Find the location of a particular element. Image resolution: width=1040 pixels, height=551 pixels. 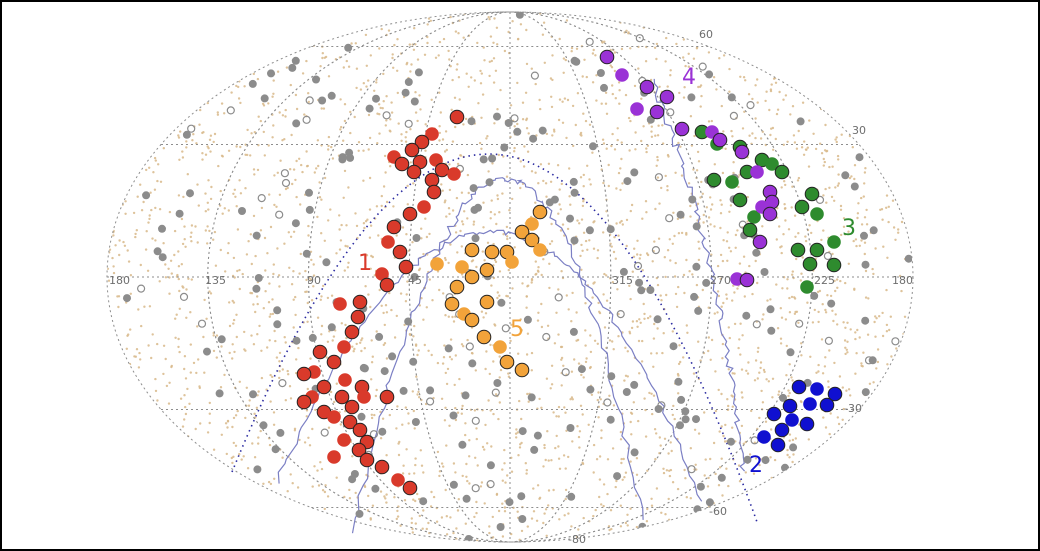

series-5-point is located at coordinates (522, 370).